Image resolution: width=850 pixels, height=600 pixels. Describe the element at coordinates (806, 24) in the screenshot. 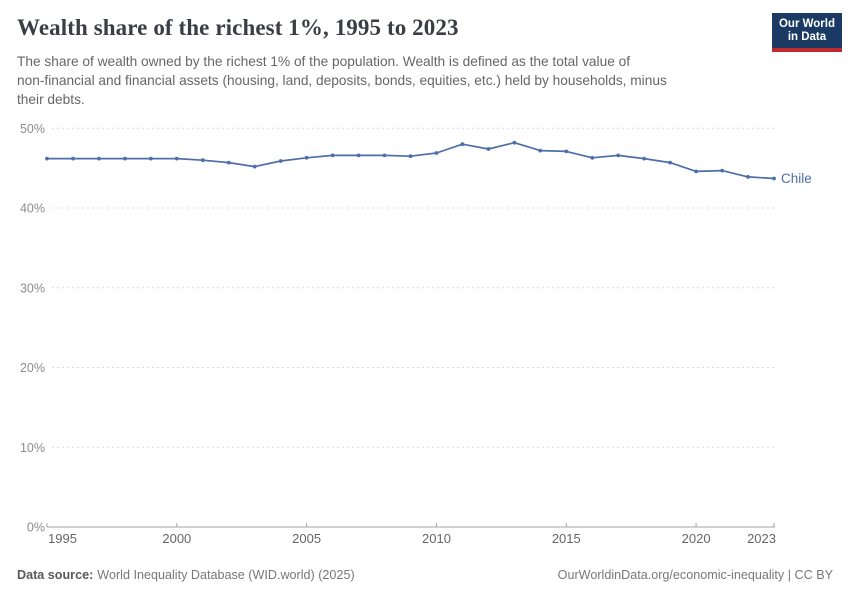

I see `owid-logo-line1: Our World` at that location.